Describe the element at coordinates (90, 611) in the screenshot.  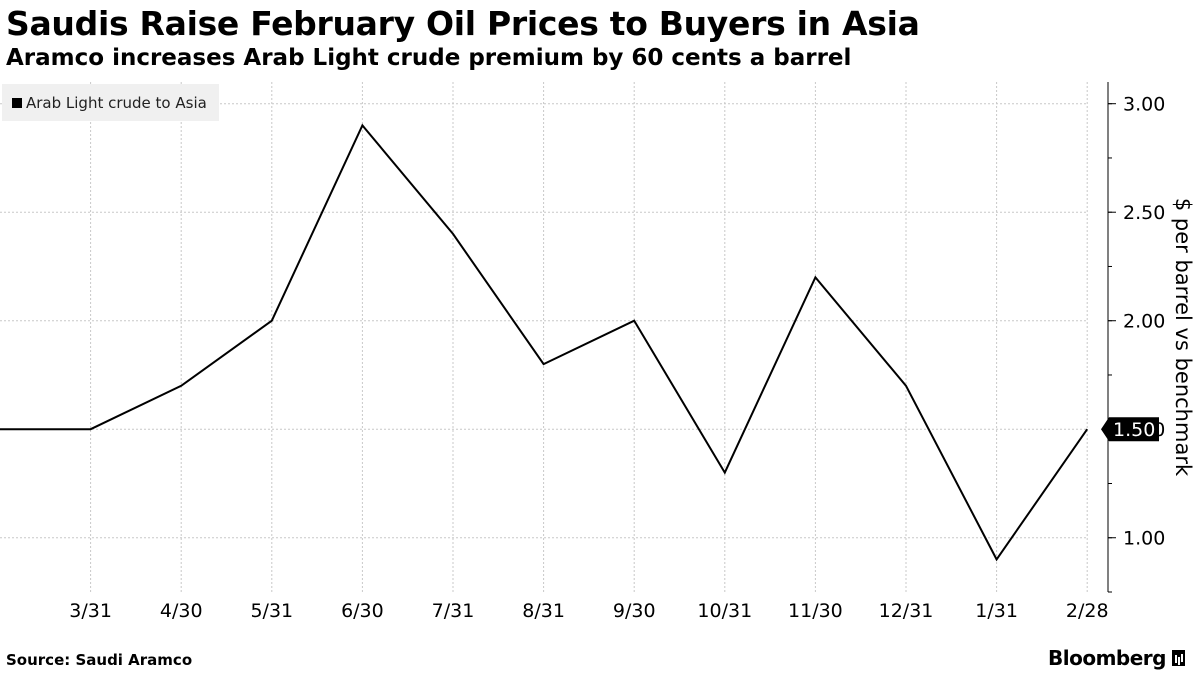
I see `x-tick-label: 3/31` at that location.